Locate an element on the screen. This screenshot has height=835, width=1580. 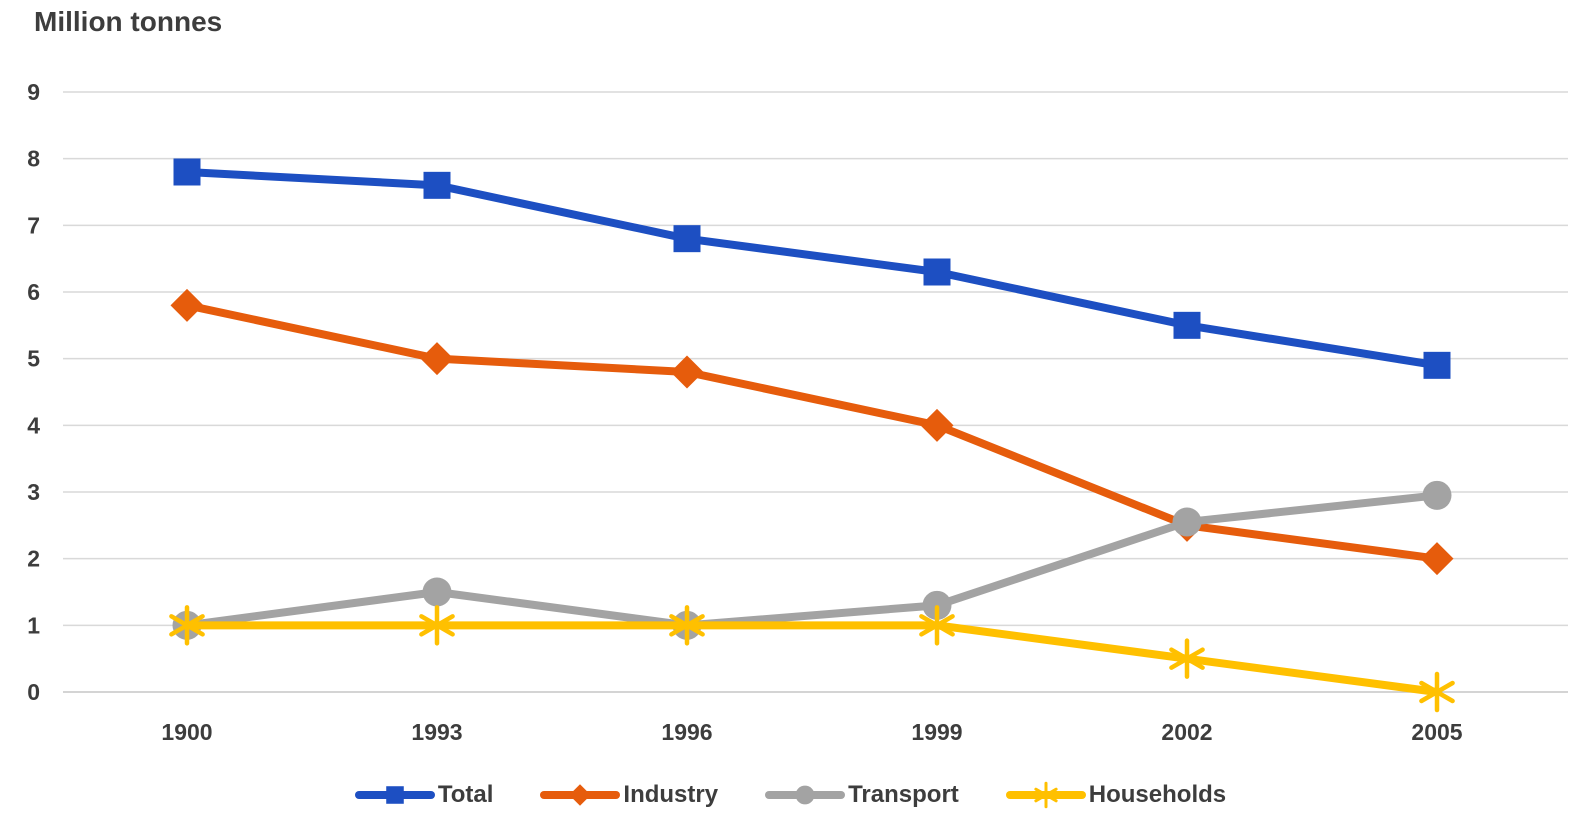
legend-key-diamond is located at coordinates (580, 795).